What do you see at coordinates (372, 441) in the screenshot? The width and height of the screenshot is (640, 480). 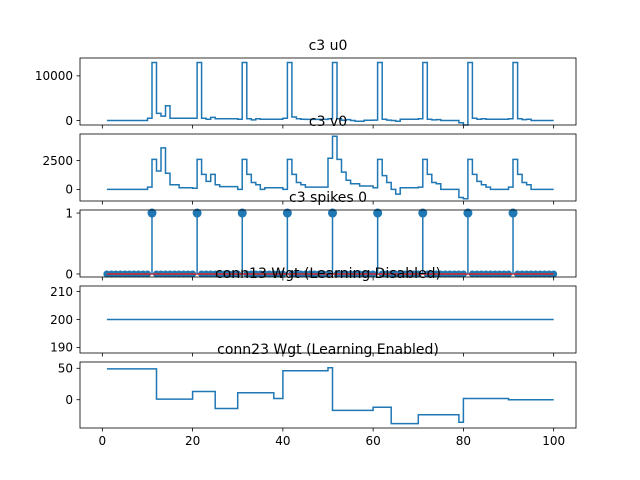 I see `x-tick-label: 60` at bounding box center [372, 441].